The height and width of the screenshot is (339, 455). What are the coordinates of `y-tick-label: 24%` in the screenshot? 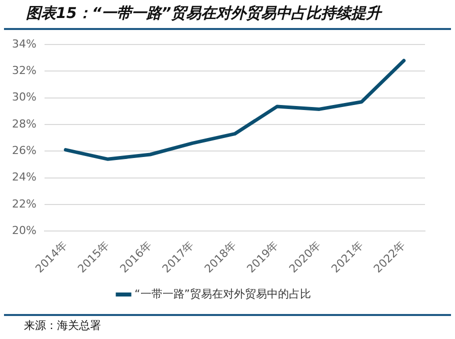 It's located at (24, 177).